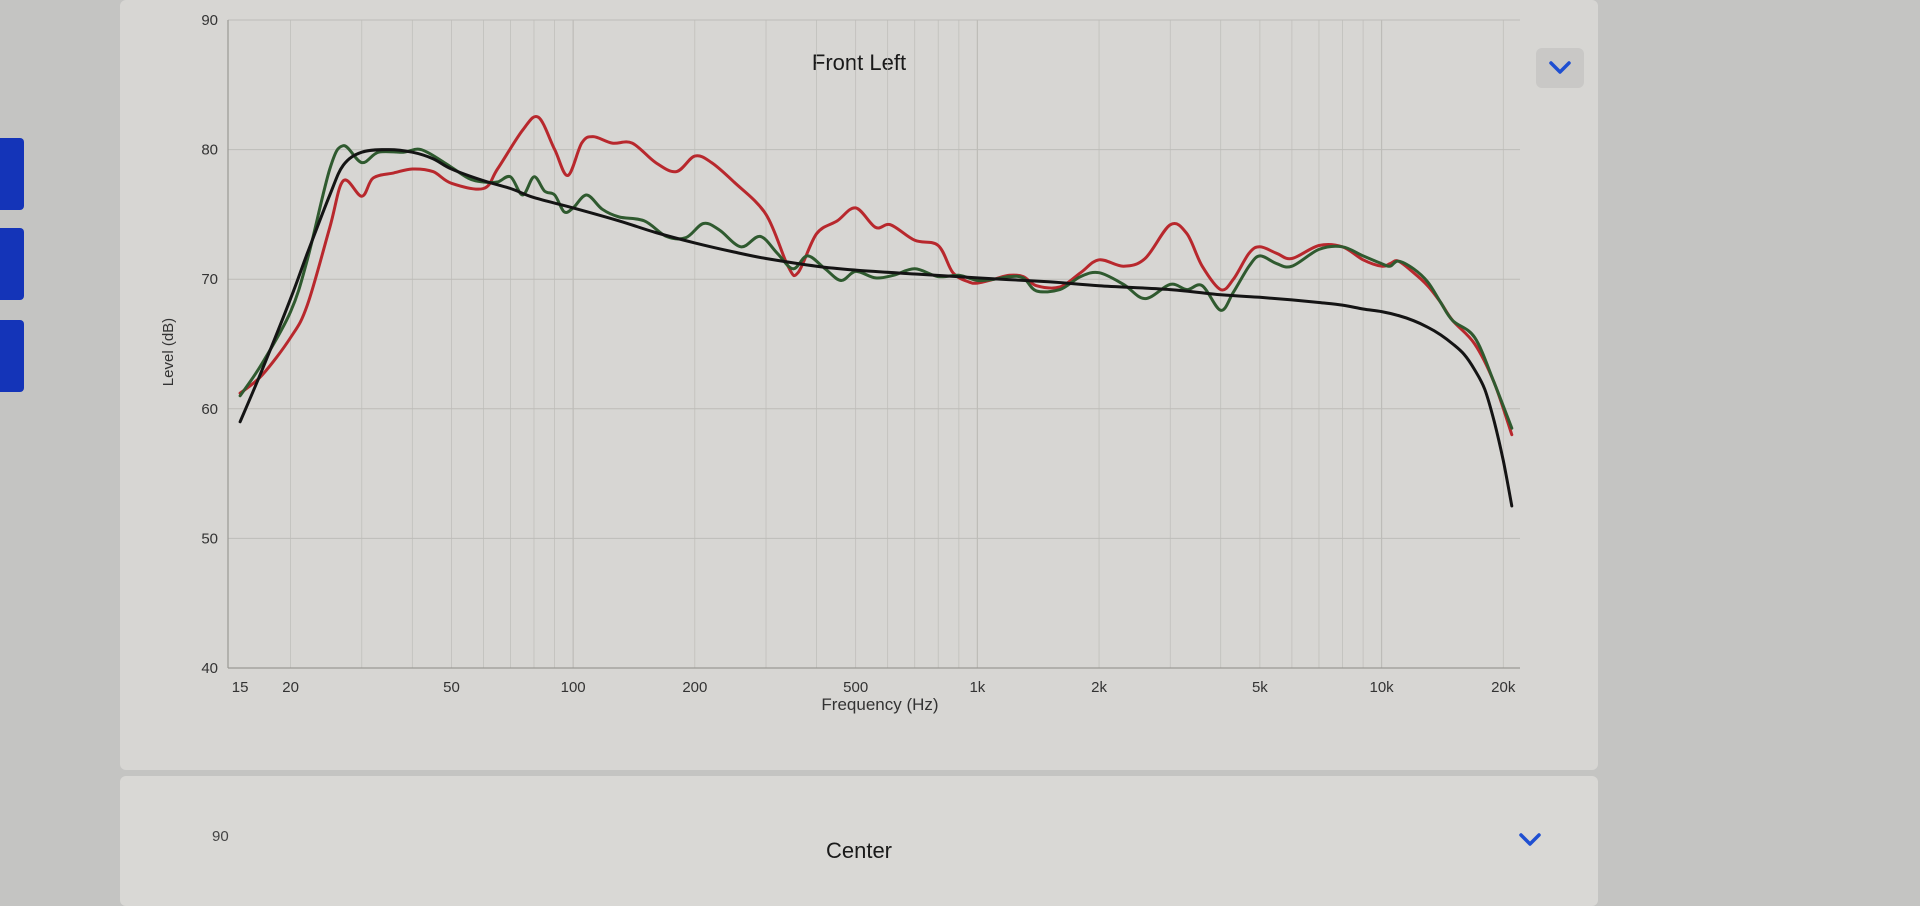 The height and width of the screenshot is (906, 1920). I want to click on y-tick-label: 40, so click(209, 668).